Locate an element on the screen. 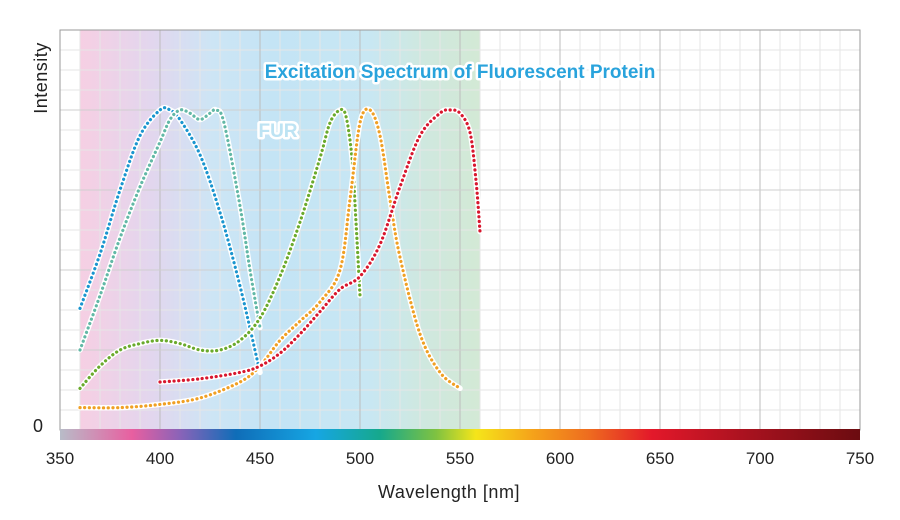  x-tick-label: 750 is located at coordinates (860, 458).